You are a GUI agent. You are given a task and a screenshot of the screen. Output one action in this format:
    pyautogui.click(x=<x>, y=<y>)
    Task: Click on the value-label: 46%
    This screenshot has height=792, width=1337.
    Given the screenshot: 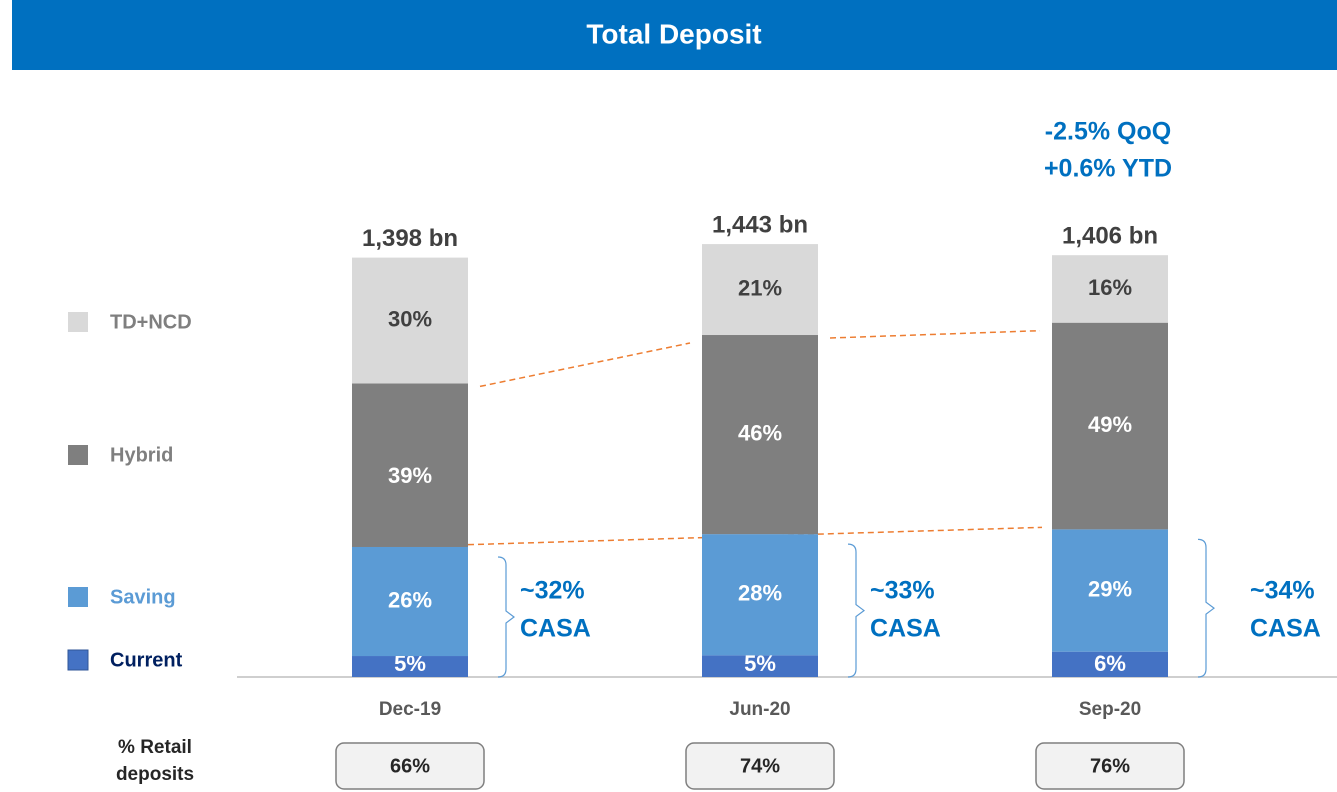 What is the action you would take?
    pyautogui.click(x=760, y=432)
    